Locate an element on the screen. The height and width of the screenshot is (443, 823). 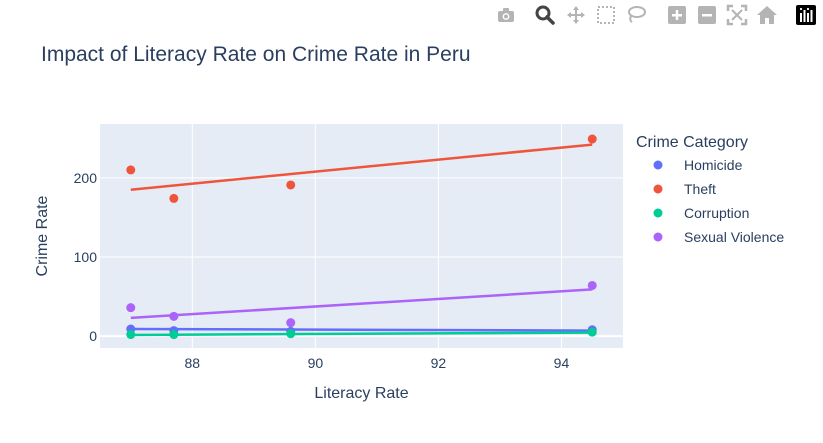
x-axis-label: Literacy Rate is located at coordinates (361, 393).